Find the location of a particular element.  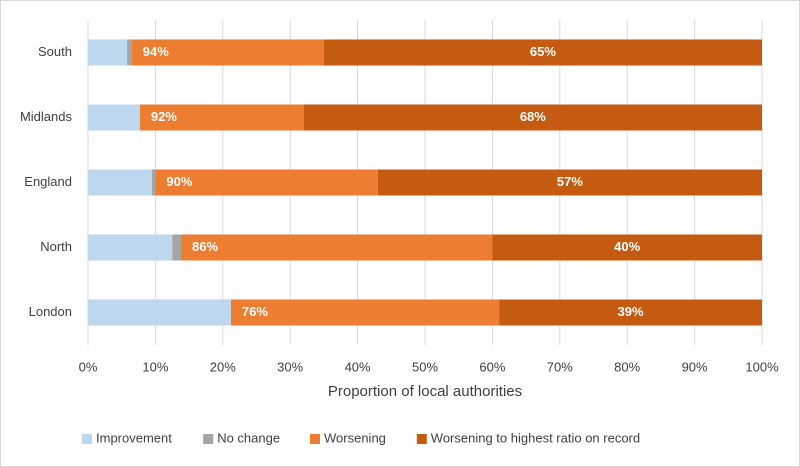

legend-label: Worsening is located at coordinates (355, 437).